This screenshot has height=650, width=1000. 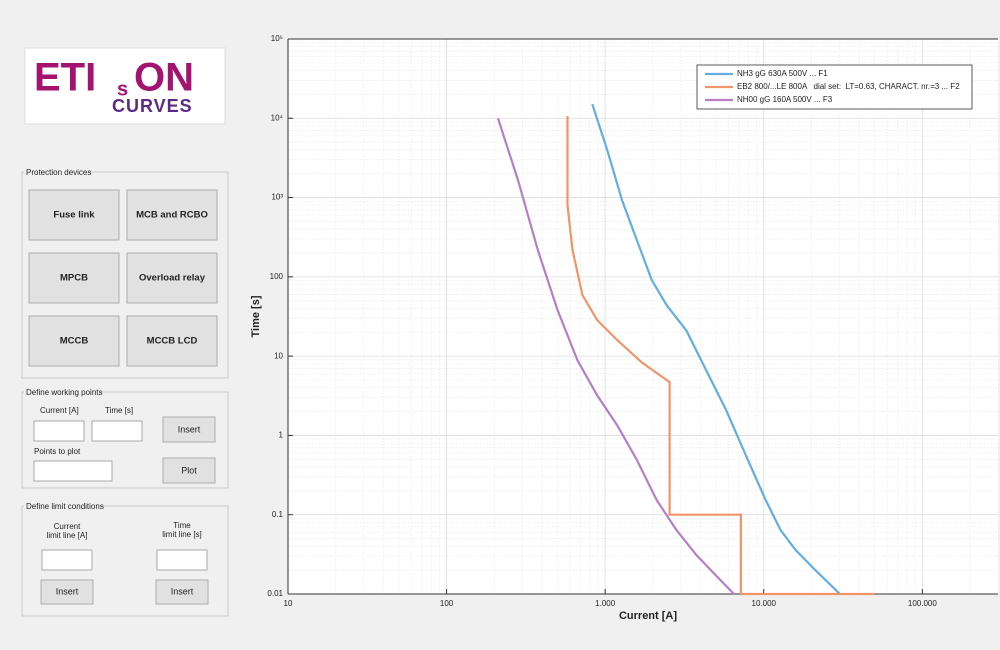 What do you see at coordinates (182, 534) in the screenshot?
I see `label: limit line [s]` at bounding box center [182, 534].